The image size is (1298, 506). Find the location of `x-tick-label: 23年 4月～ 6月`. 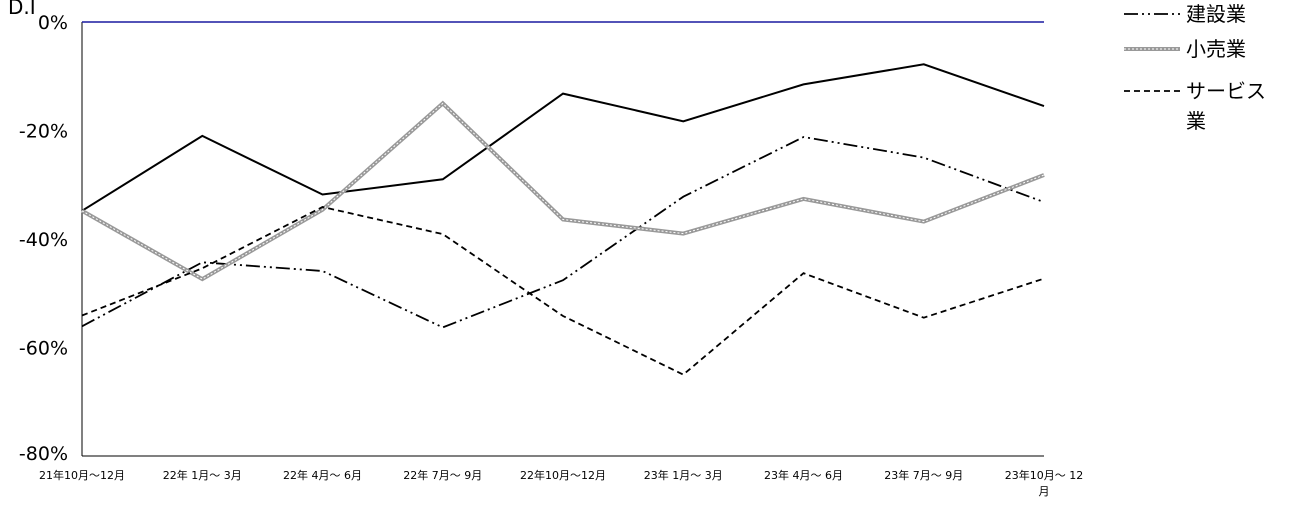

x-tick-label: 23年 4月～ 6月 is located at coordinates (803, 475).